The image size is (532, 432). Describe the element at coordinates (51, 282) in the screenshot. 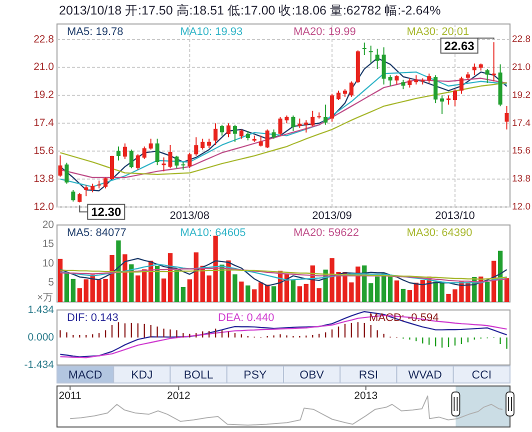

I see `y-tick-label: 5` at that location.